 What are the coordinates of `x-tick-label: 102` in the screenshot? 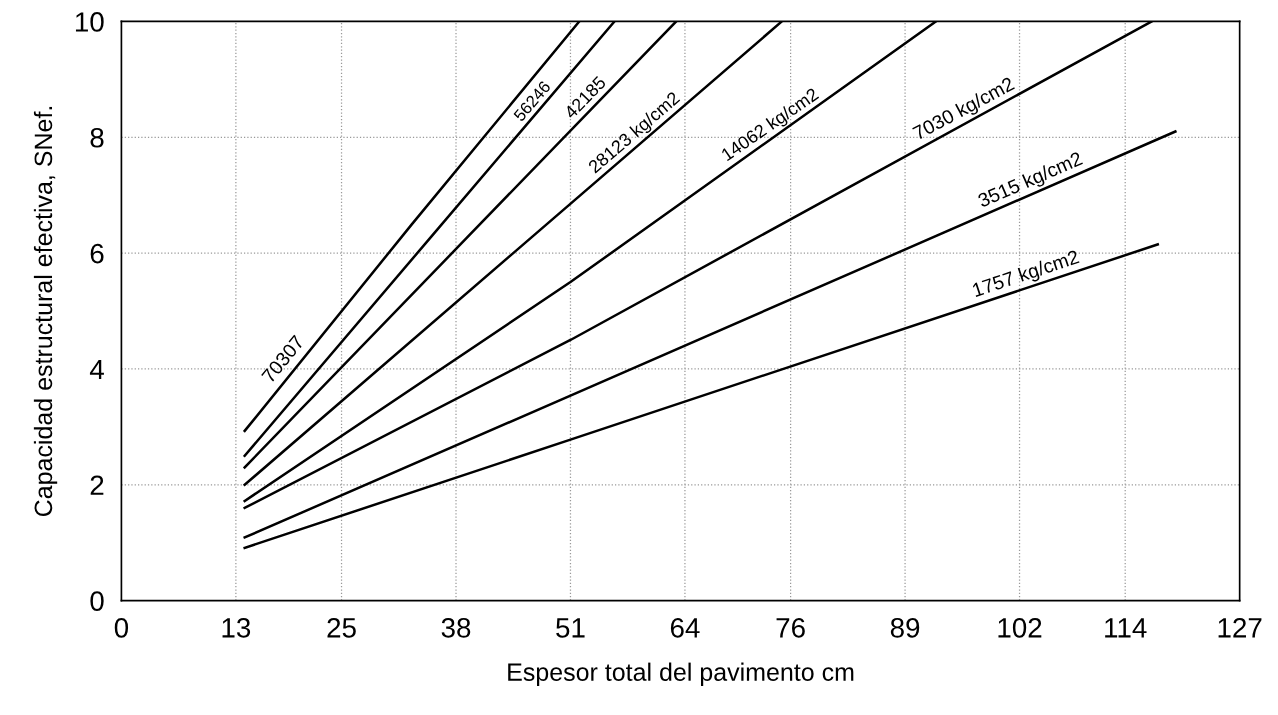 It's located at (1020, 628).